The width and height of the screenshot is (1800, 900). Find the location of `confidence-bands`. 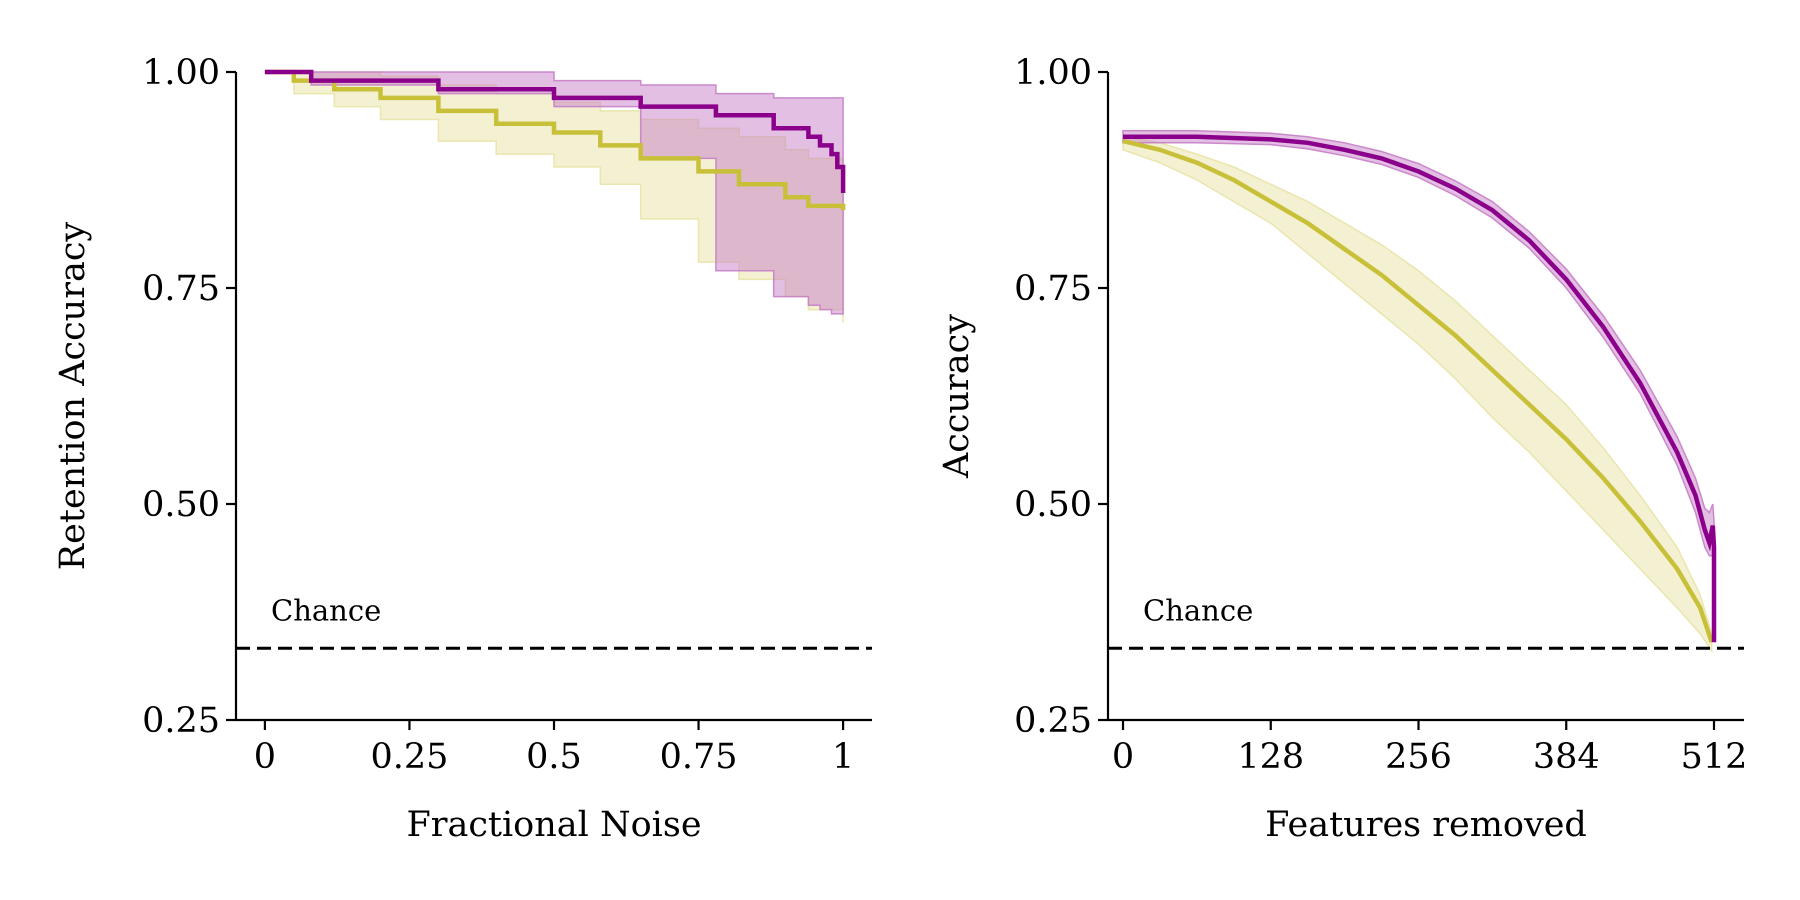

confidence-bands is located at coordinates (554, 197).